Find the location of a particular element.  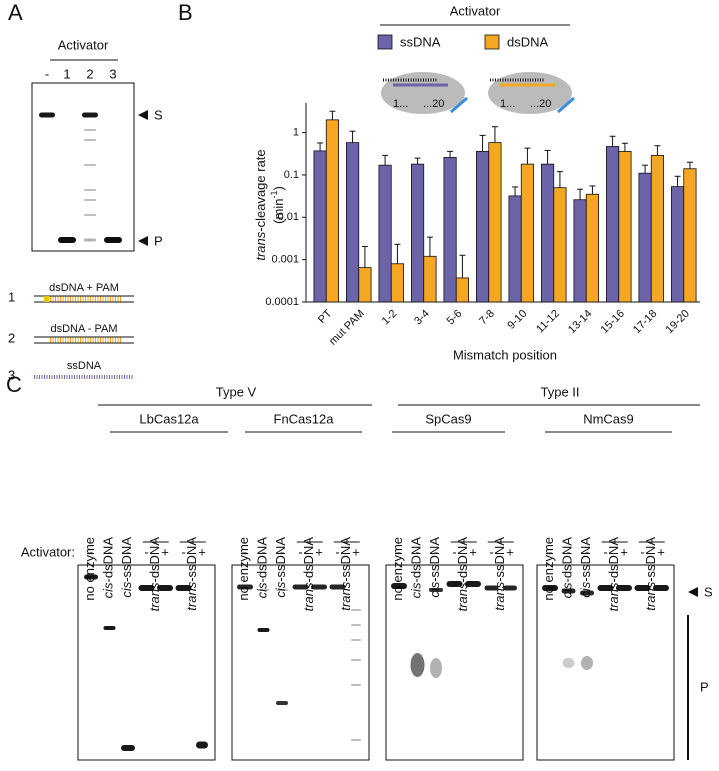

lane-label: trans-dsDNA is located at coordinates (154, 574).